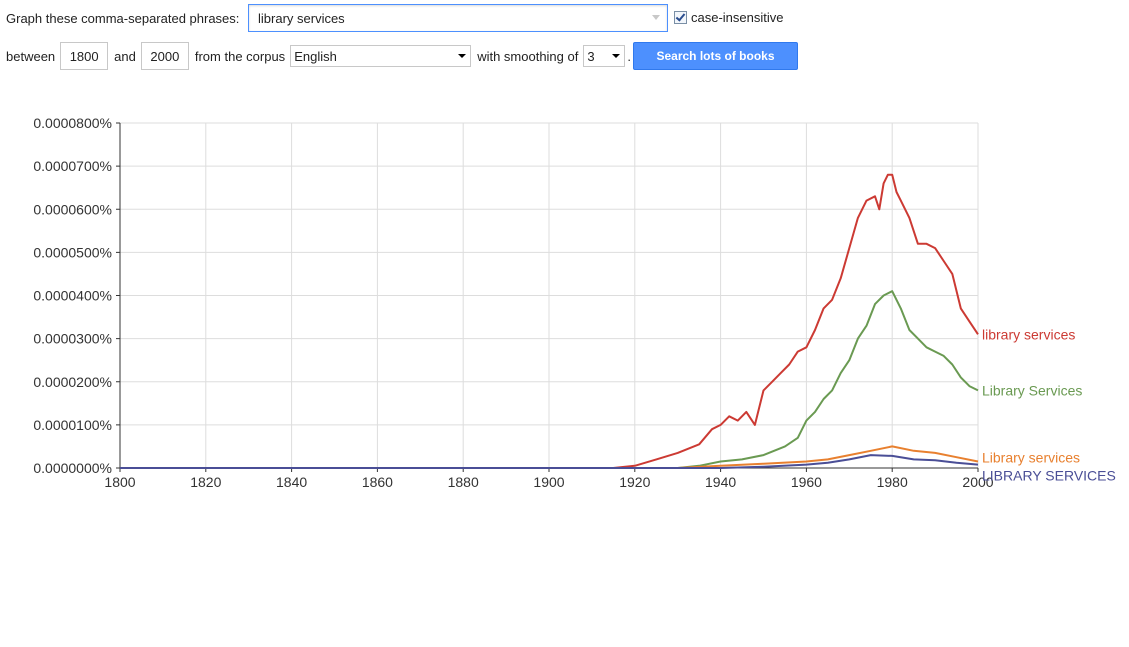 The image size is (1129, 647). Describe the element at coordinates (656, 17) in the screenshot. I see `dropdown-arrow-icon` at that location.